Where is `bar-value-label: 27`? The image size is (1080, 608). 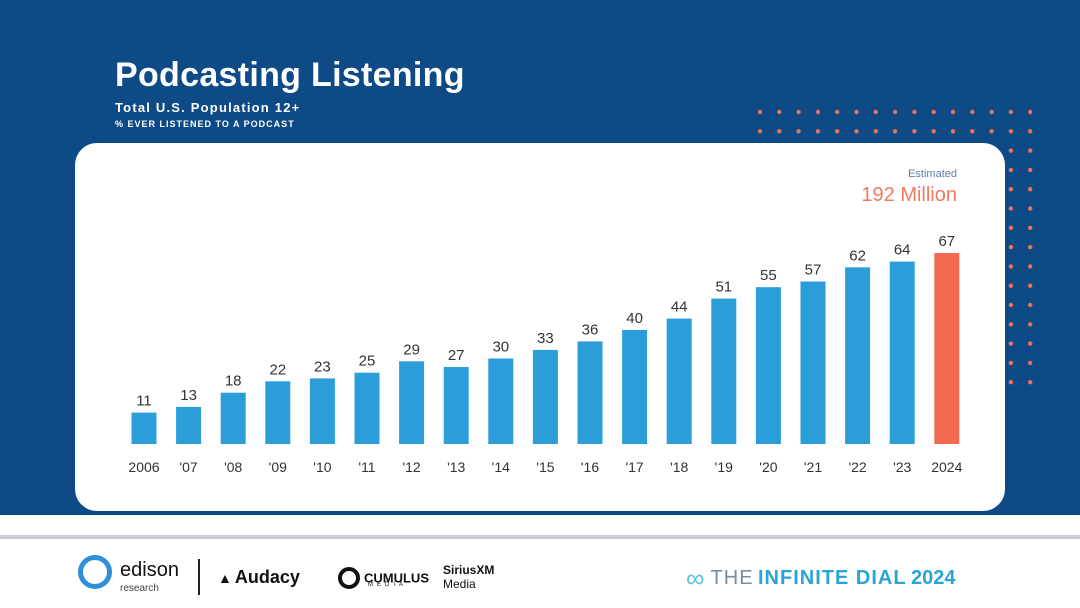 bar-value-label: 27 is located at coordinates (456, 355).